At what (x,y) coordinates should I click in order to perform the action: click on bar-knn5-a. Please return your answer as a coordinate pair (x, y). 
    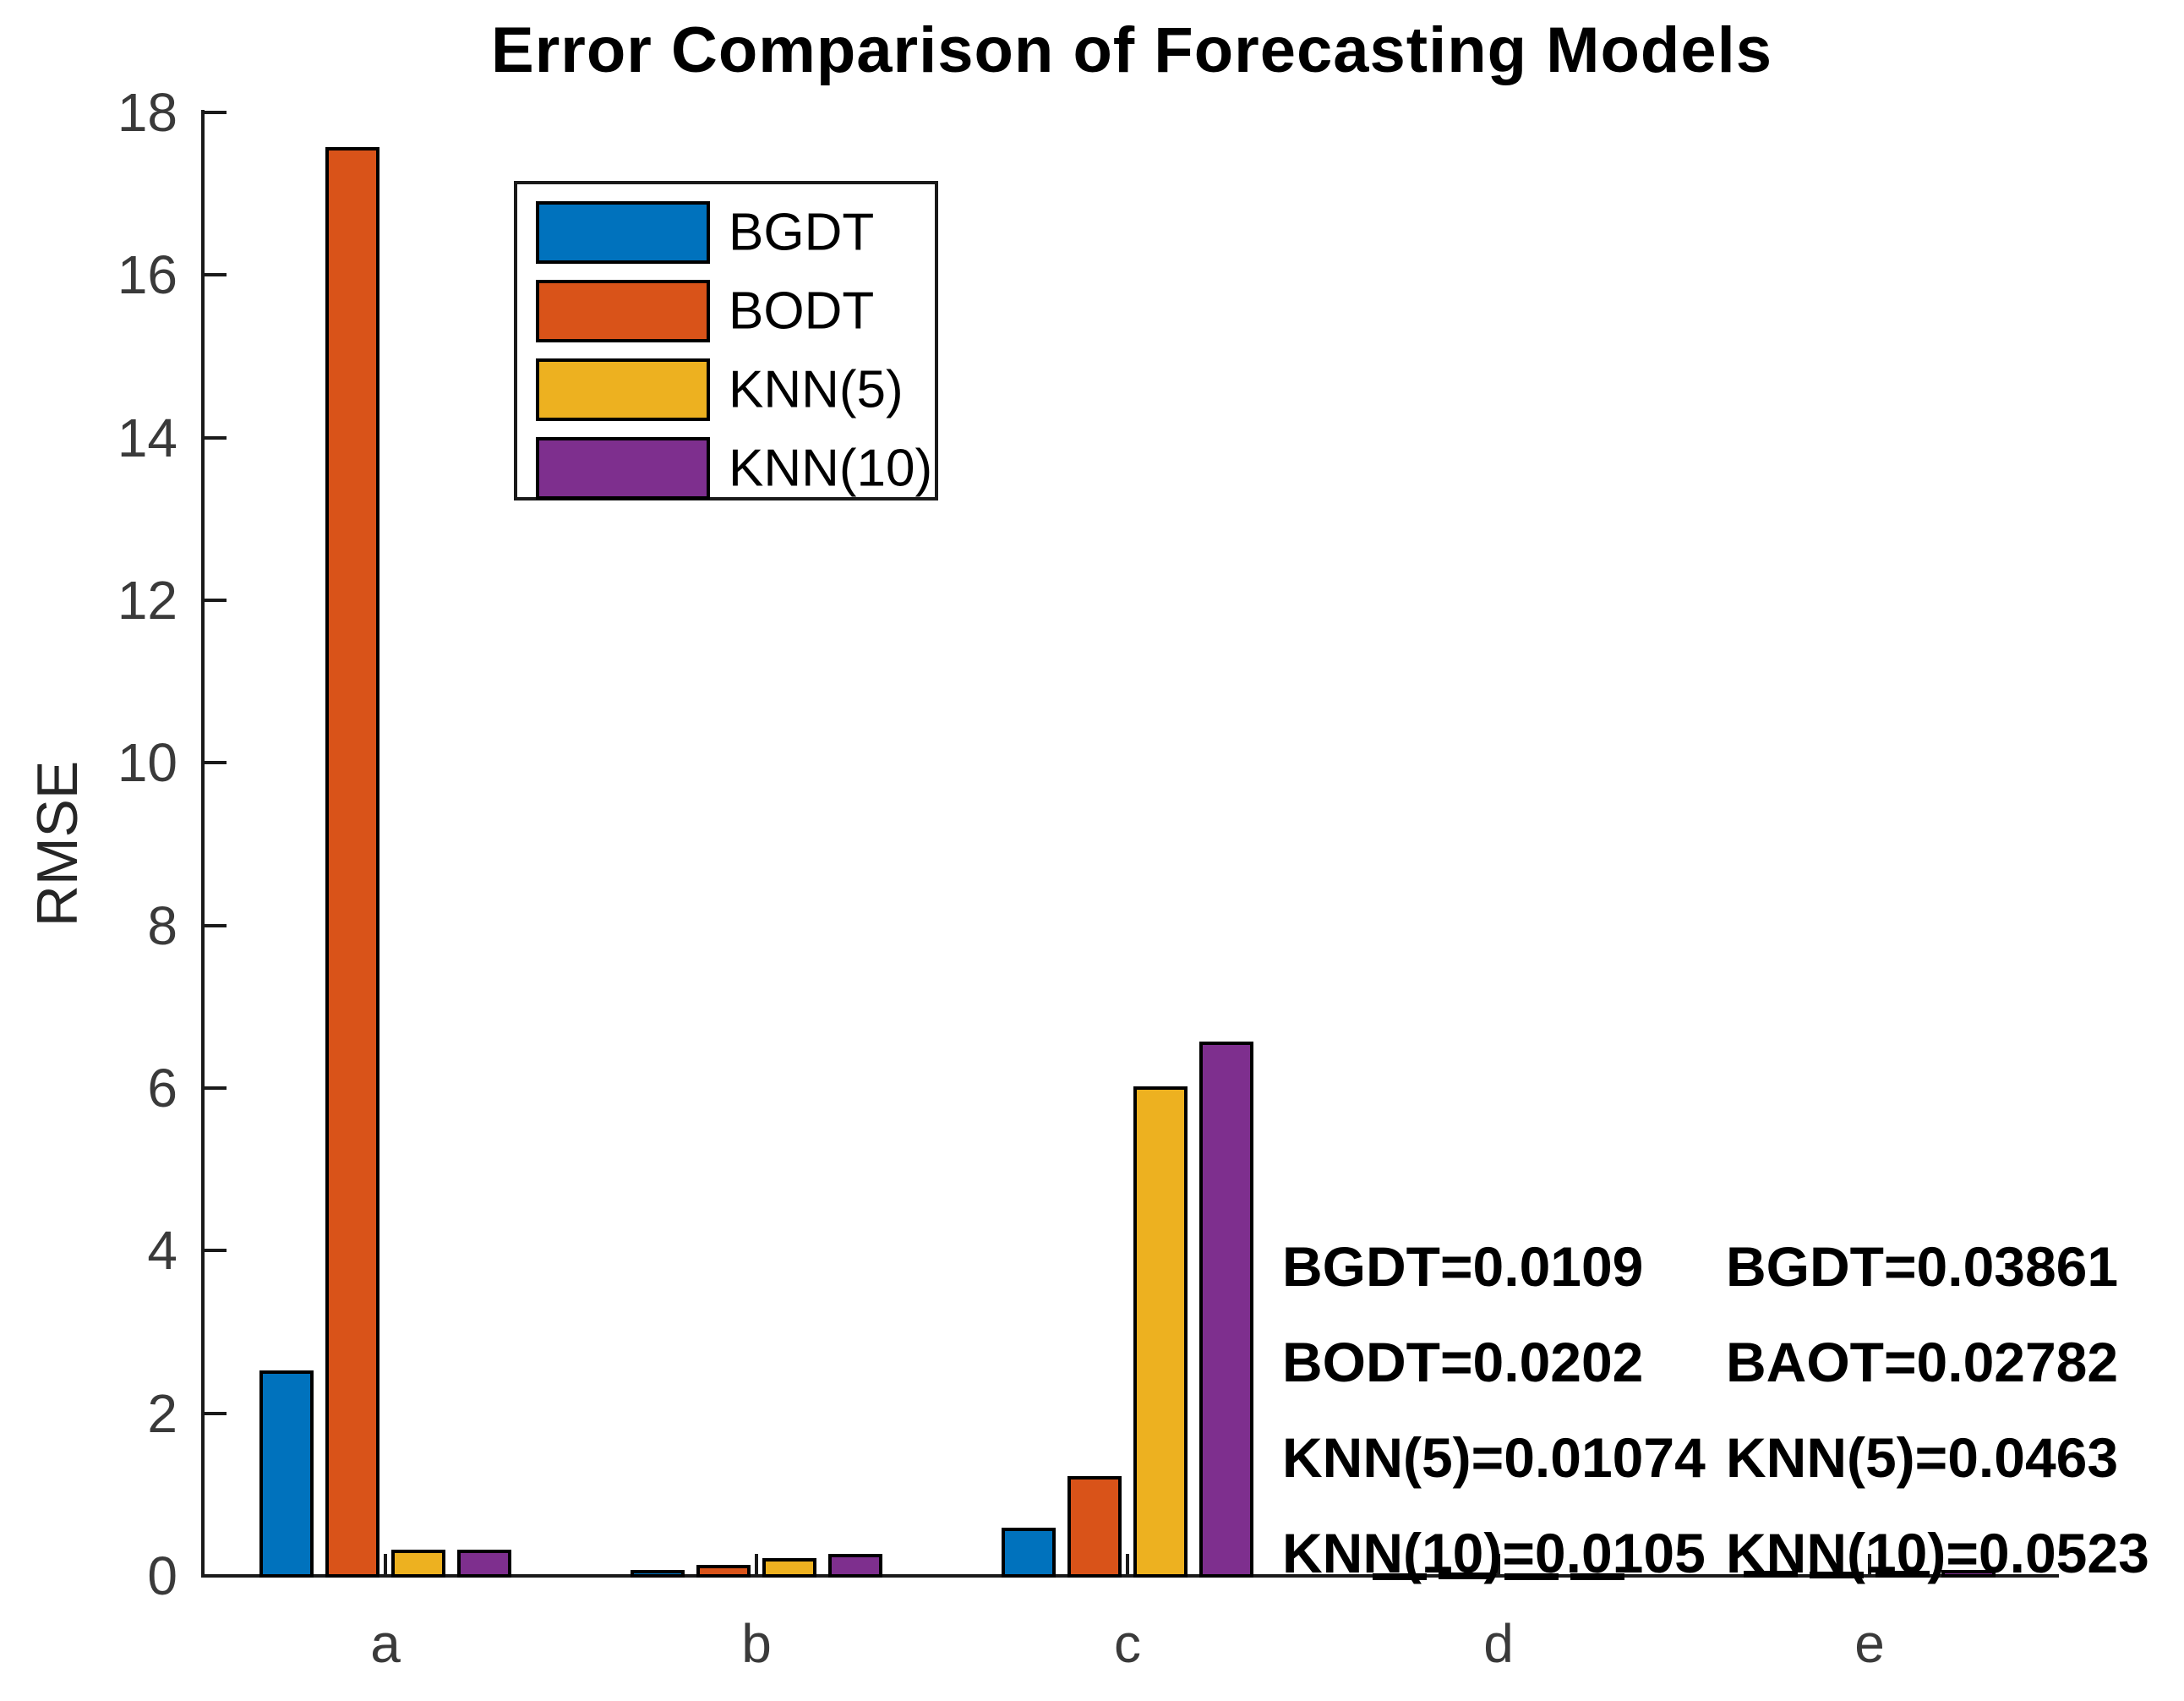
    Looking at the image, I should click on (418, 1564).